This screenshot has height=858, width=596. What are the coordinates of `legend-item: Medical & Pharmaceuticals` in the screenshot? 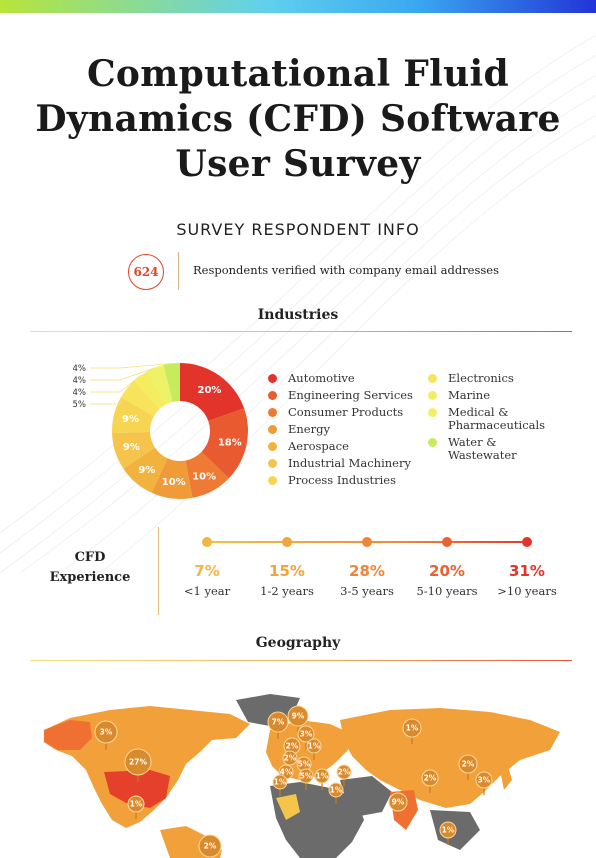 It's located at (486, 419).